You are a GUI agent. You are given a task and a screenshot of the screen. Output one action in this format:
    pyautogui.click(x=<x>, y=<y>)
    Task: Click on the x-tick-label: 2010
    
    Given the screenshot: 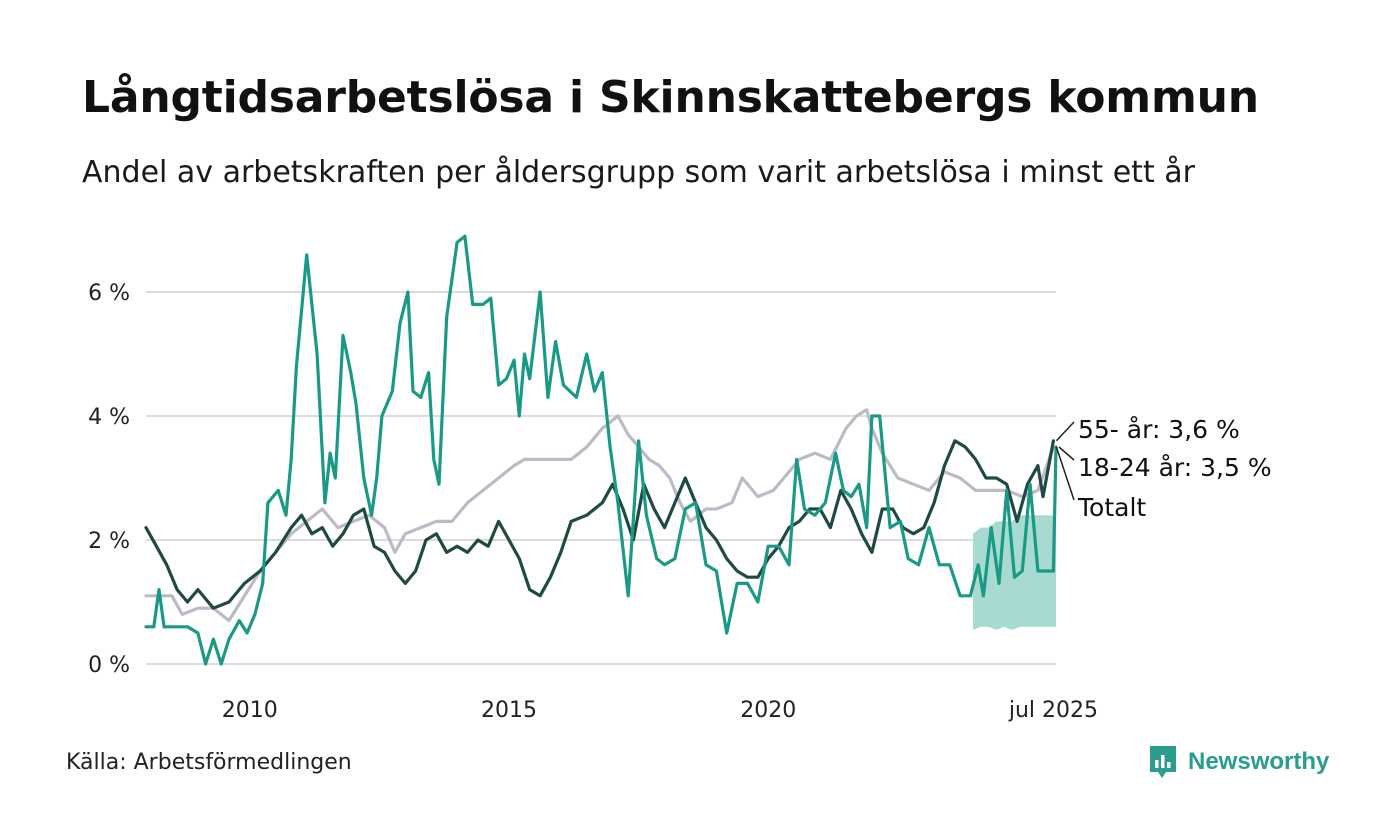 What is the action you would take?
    pyautogui.click(x=250, y=710)
    